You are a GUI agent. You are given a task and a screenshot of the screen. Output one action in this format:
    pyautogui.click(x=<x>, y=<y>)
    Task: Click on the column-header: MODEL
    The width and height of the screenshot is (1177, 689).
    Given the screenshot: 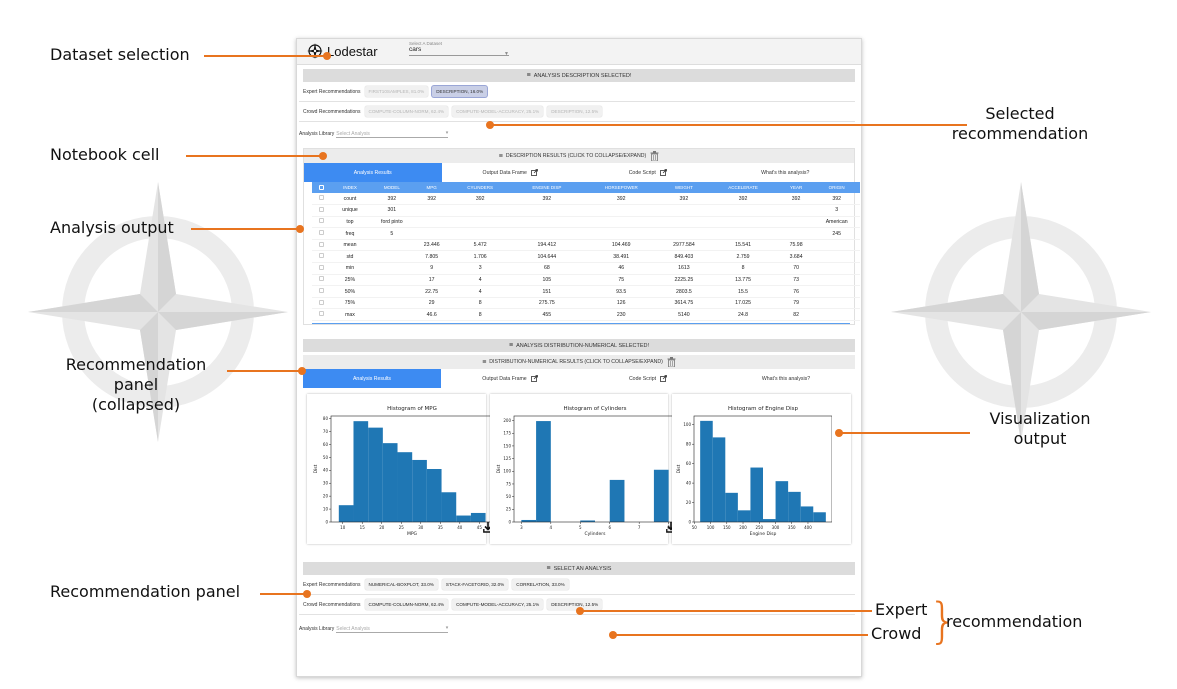 What is the action you would take?
    pyautogui.click(x=391, y=187)
    